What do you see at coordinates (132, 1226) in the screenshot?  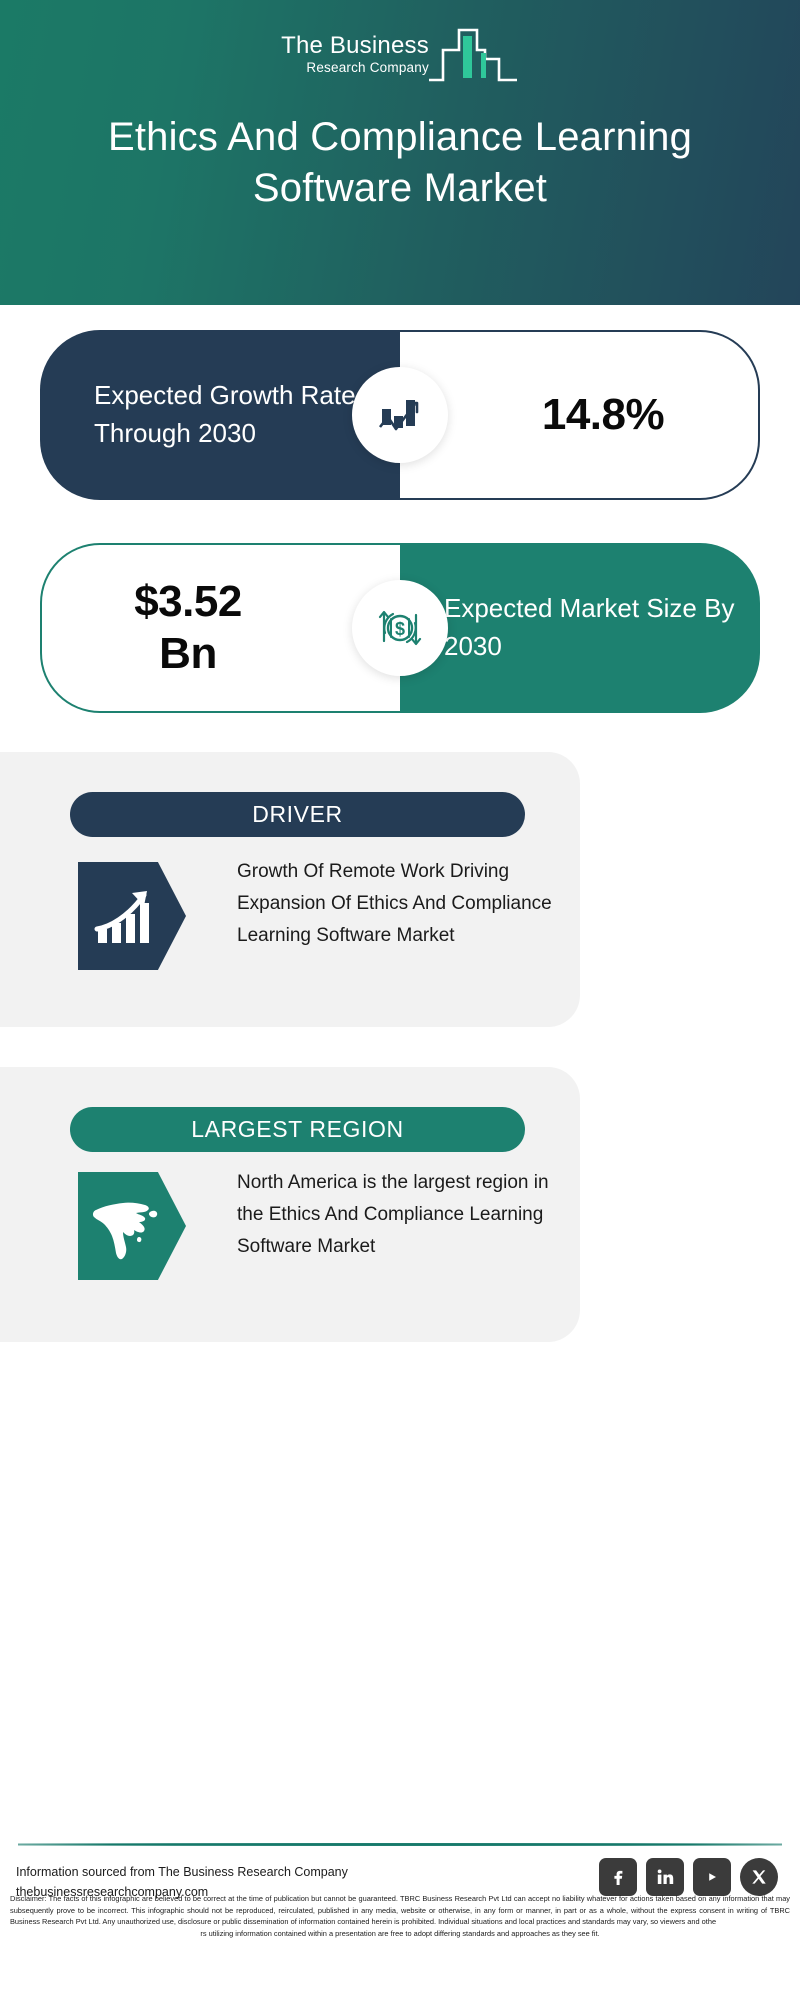 I see `north-america-map-icon` at bounding box center [132, 1226].